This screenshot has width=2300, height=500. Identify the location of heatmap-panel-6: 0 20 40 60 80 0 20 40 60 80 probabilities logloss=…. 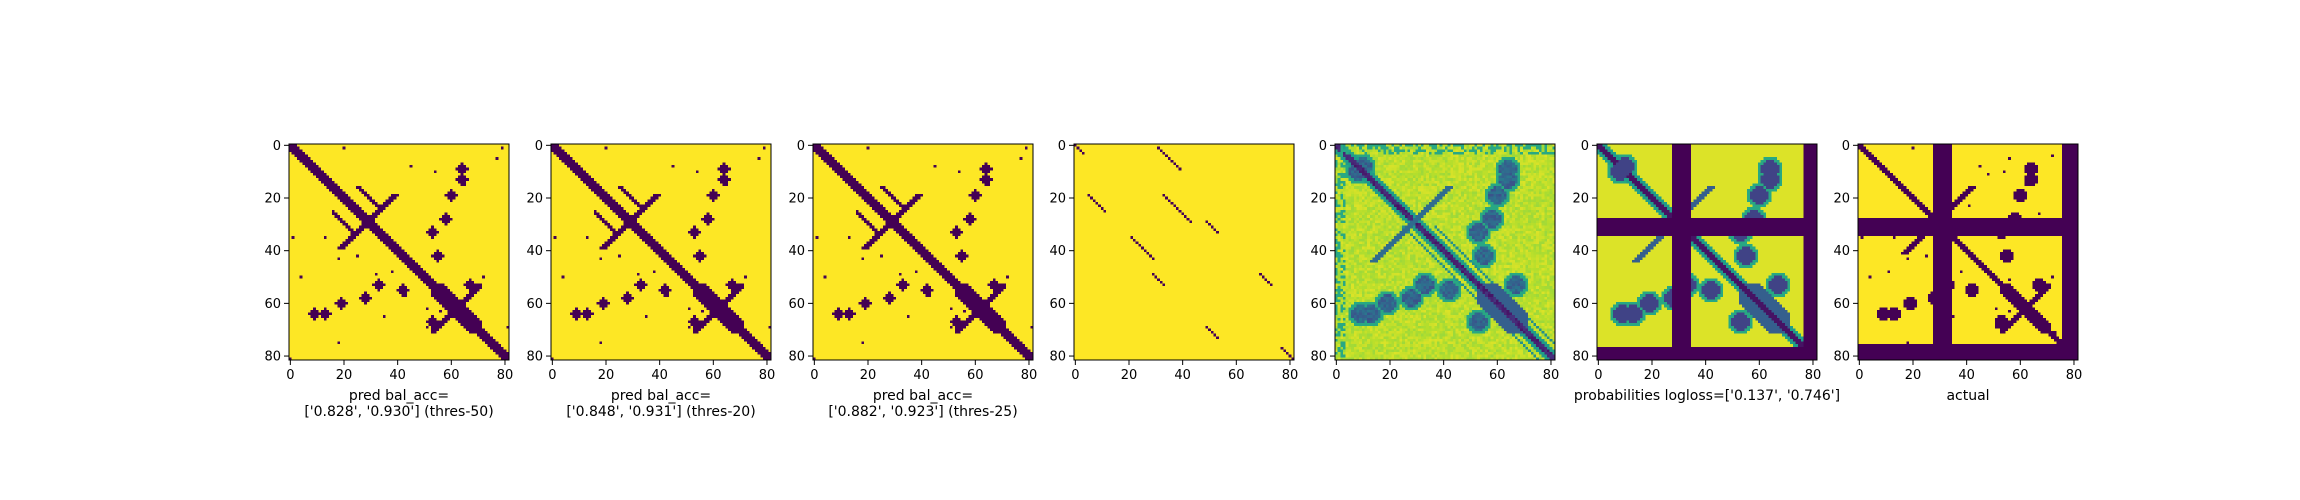
(1706, 271).